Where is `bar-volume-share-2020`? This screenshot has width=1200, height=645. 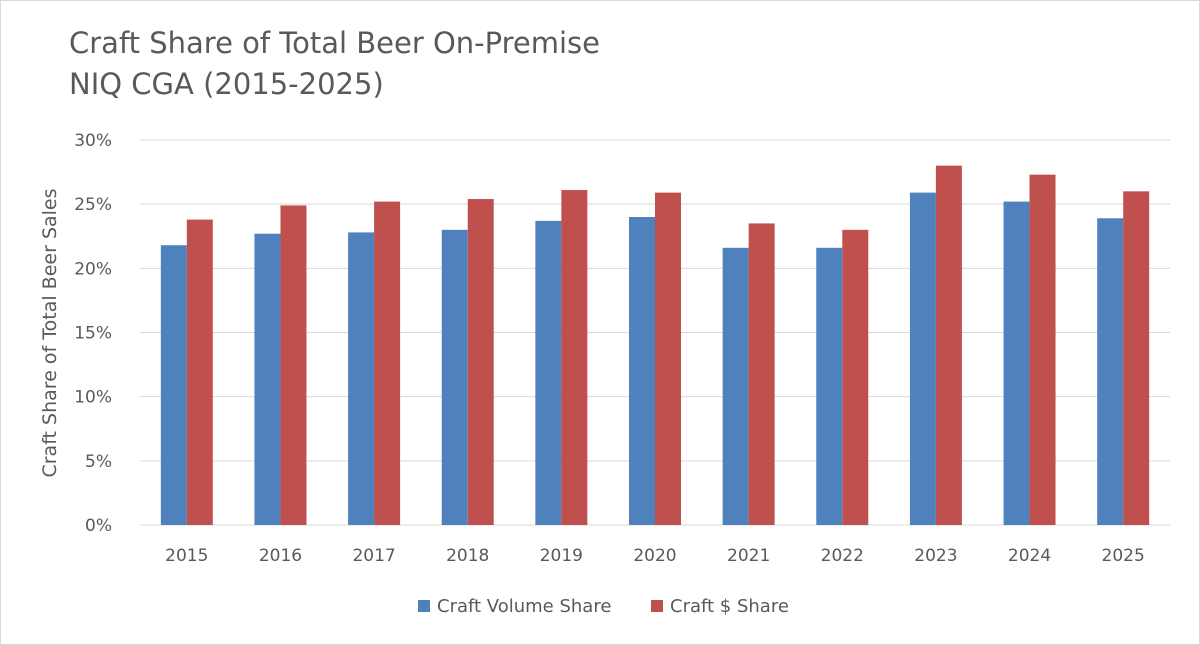
bar-volume-share-2020 is located at coordinates (642, 371).